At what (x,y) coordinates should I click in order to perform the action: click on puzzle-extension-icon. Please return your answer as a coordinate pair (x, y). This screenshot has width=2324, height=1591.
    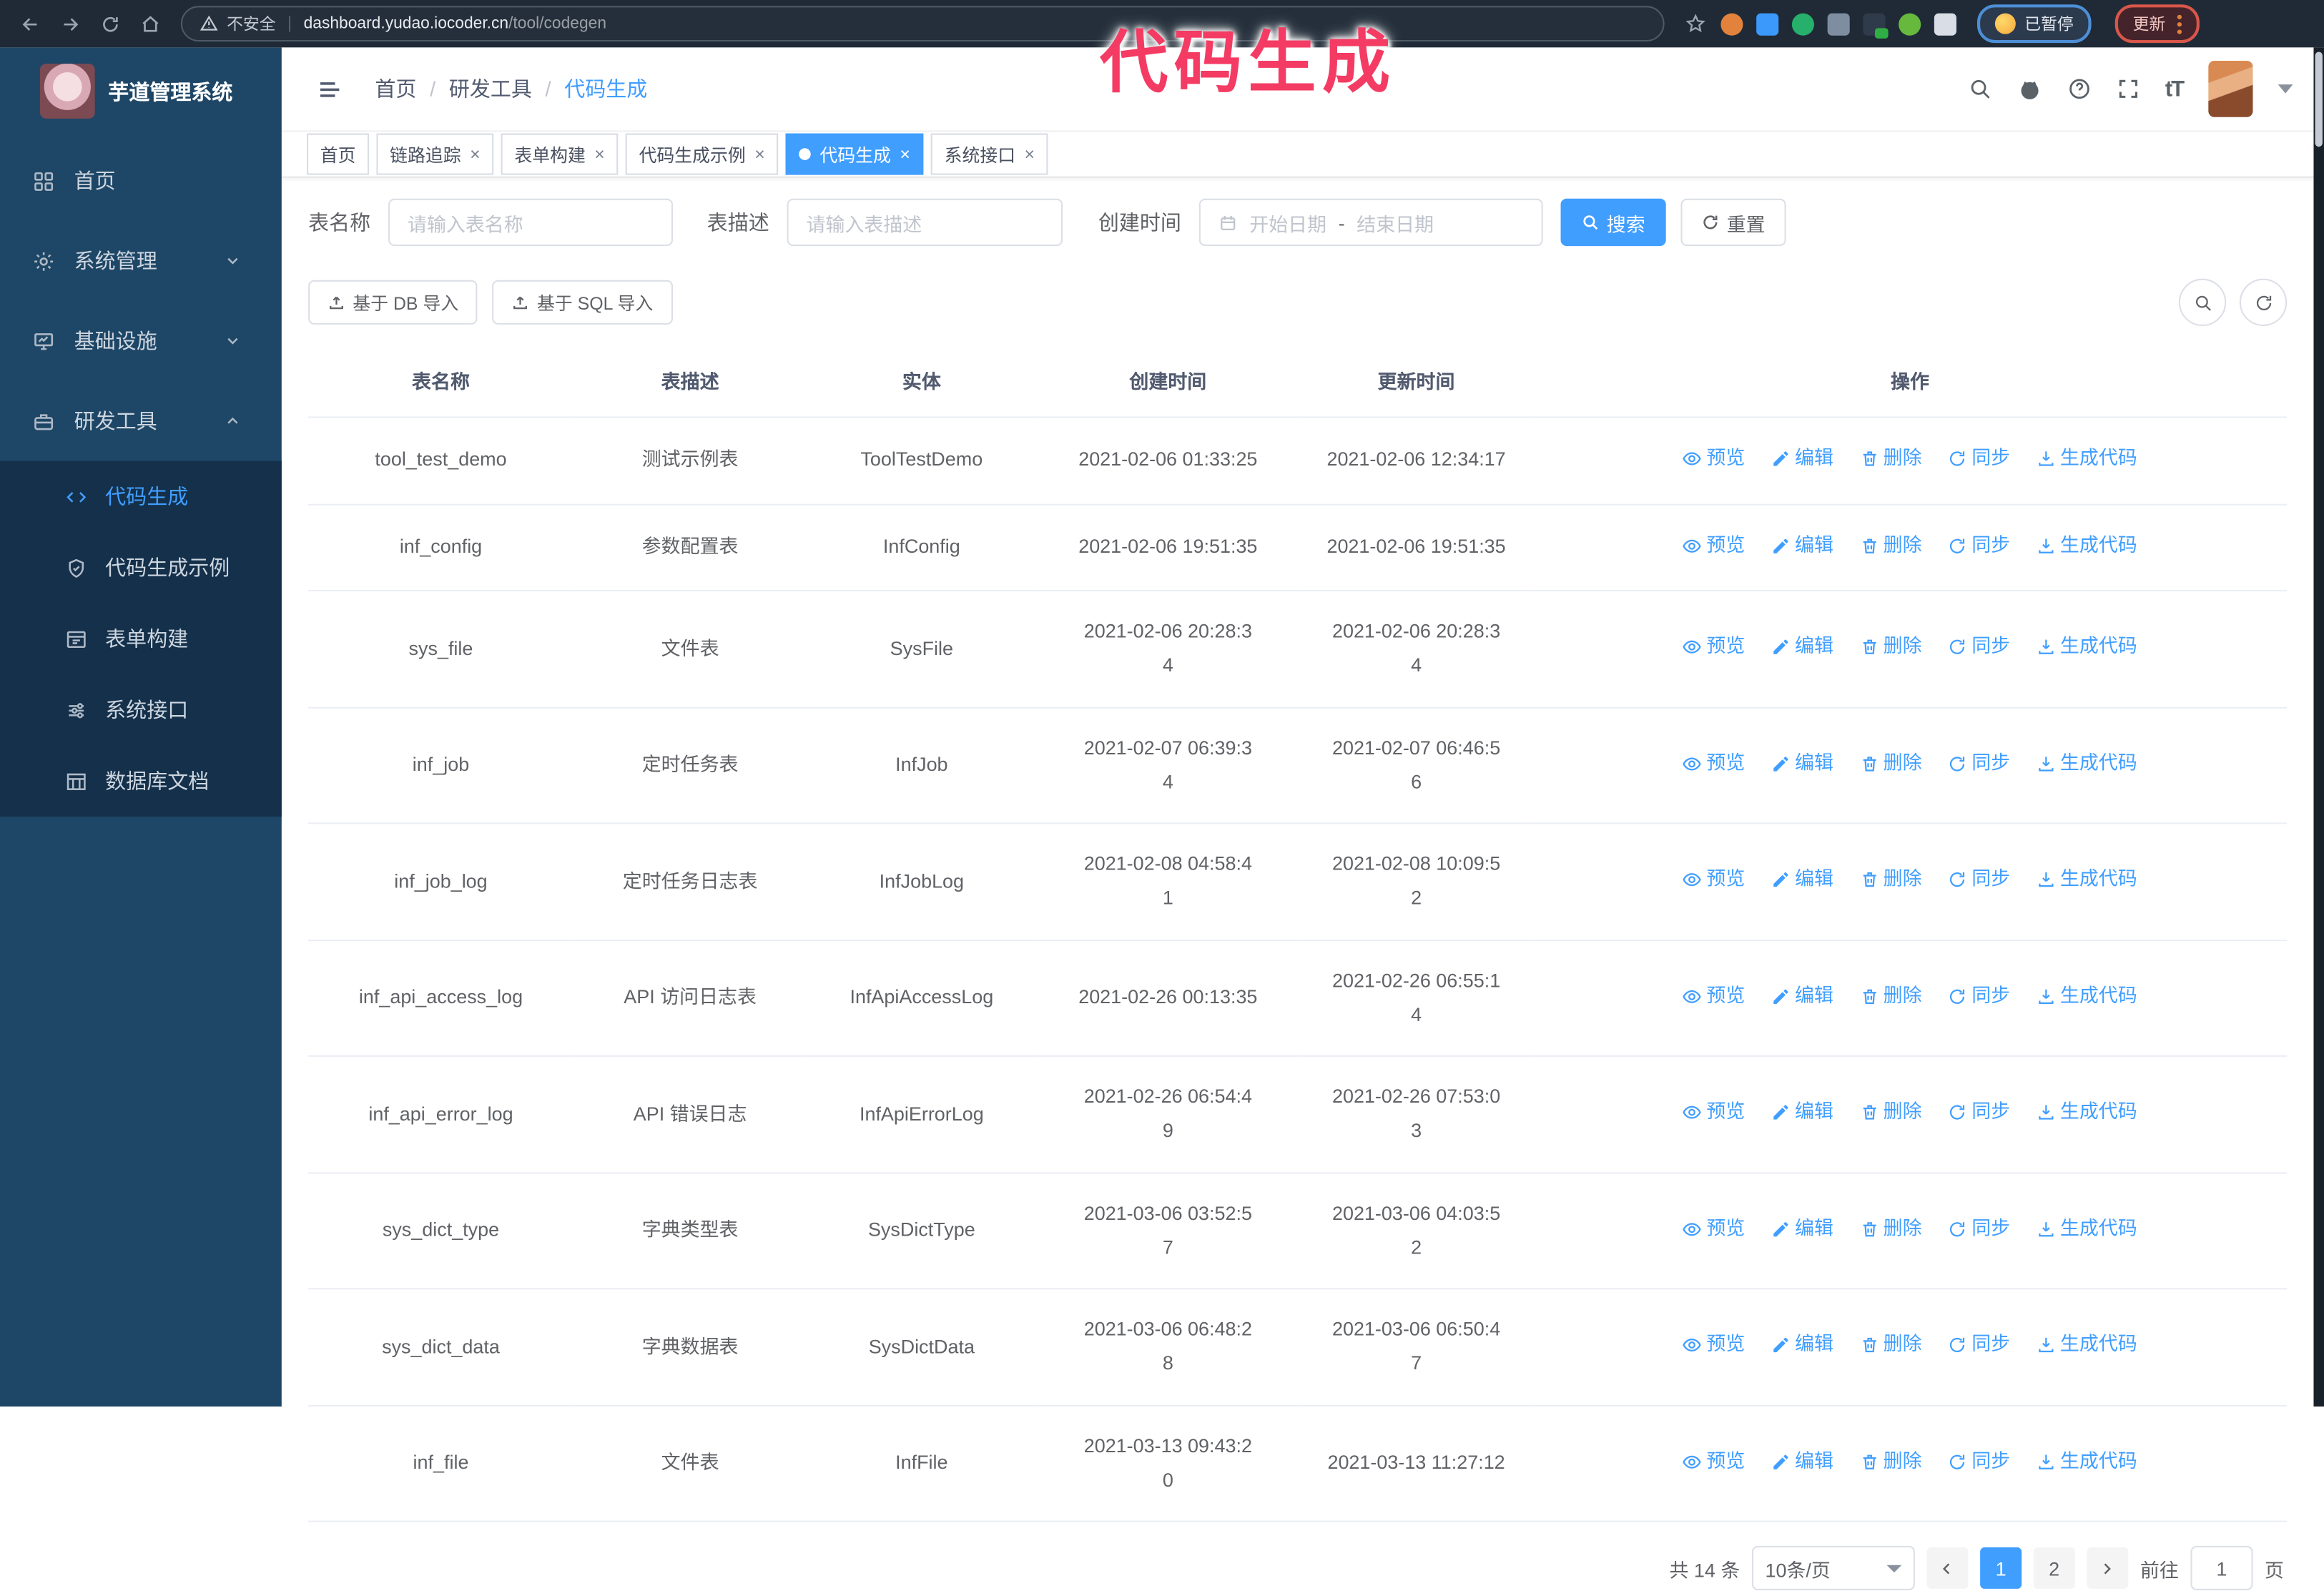
    Looking at the image, I should click on (1945, 24).